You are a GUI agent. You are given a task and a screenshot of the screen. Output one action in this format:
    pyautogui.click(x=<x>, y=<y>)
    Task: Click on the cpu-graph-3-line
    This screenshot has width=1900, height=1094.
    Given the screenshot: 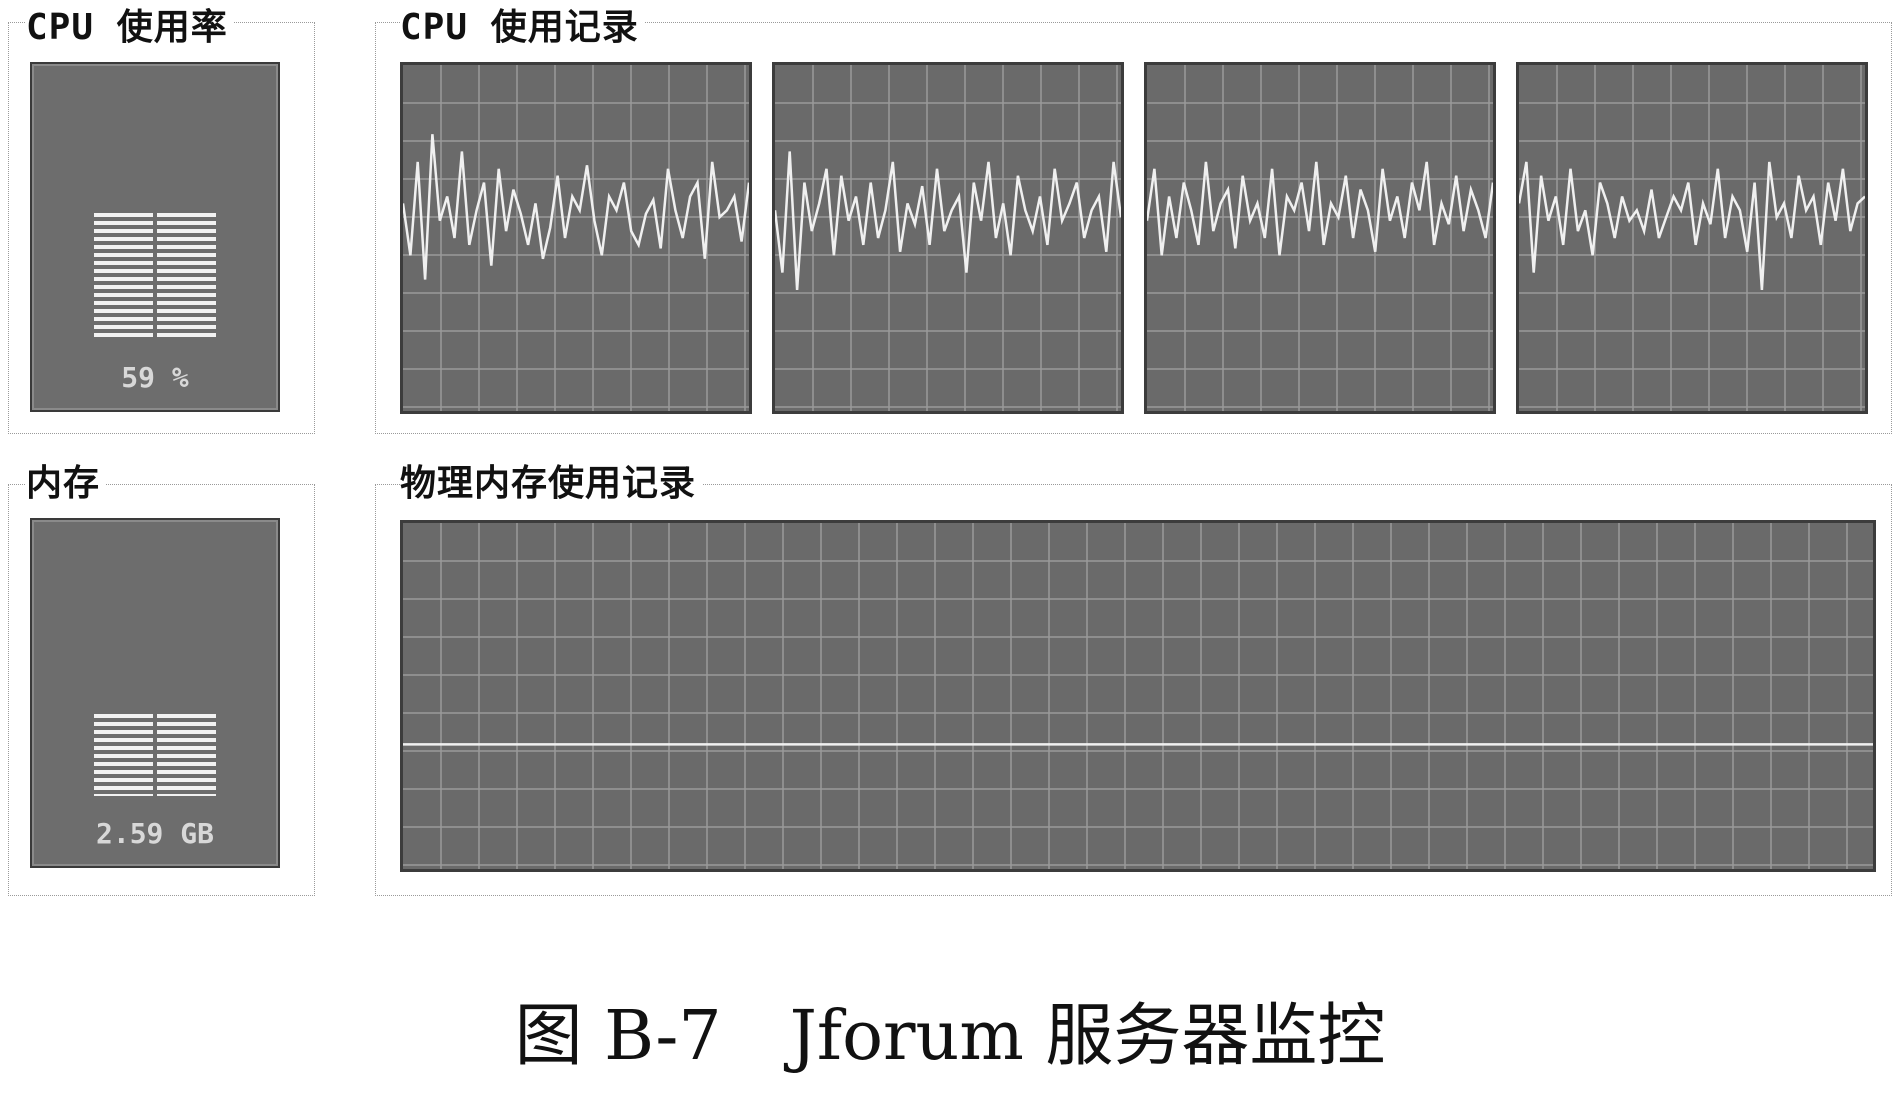 What is the action you would take?
    pyautogui.click(x=1320, y=208)
    